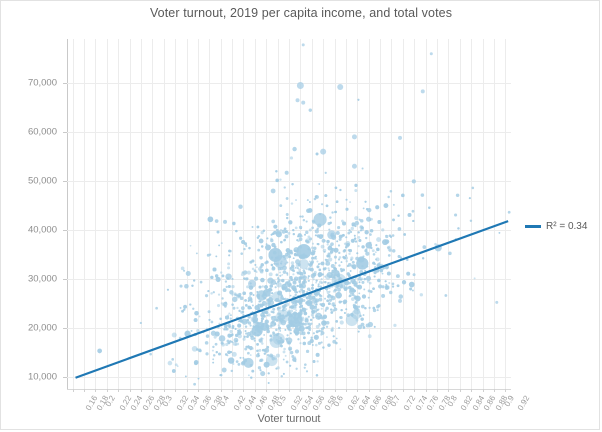  I want to click on x-axis-tick-label: 0.92, so click(524, 403).